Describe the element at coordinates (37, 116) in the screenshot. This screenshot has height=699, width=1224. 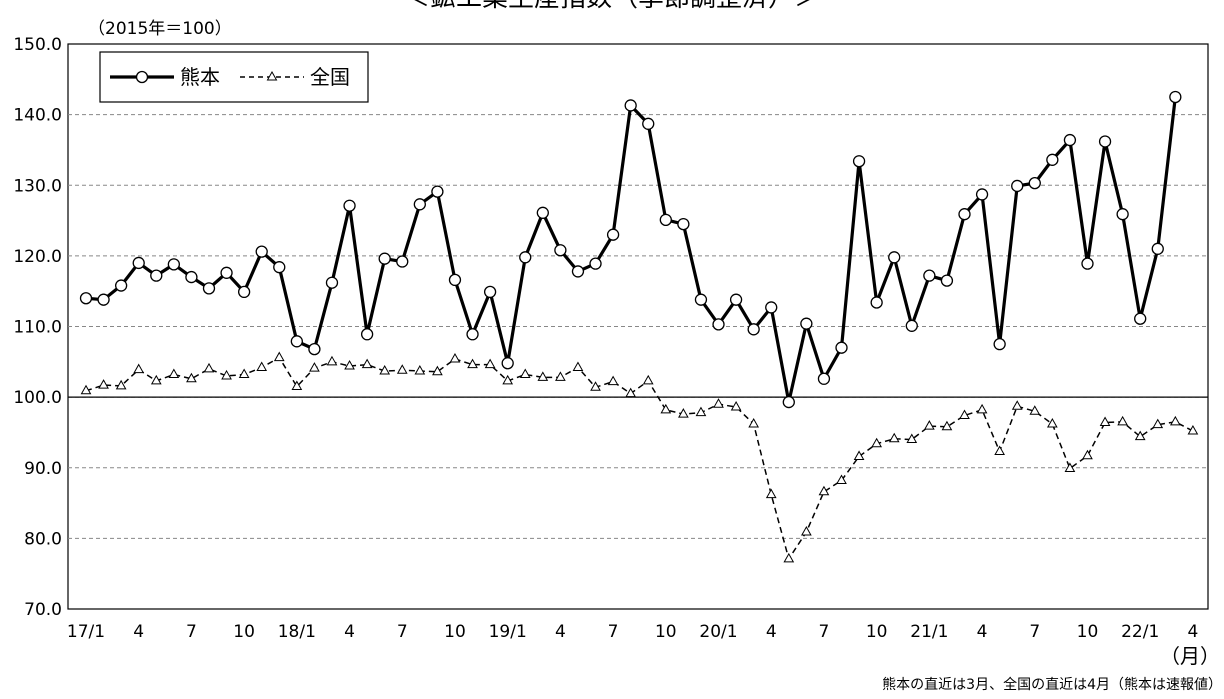
I see `y-tick-label: 140.0` at that location.